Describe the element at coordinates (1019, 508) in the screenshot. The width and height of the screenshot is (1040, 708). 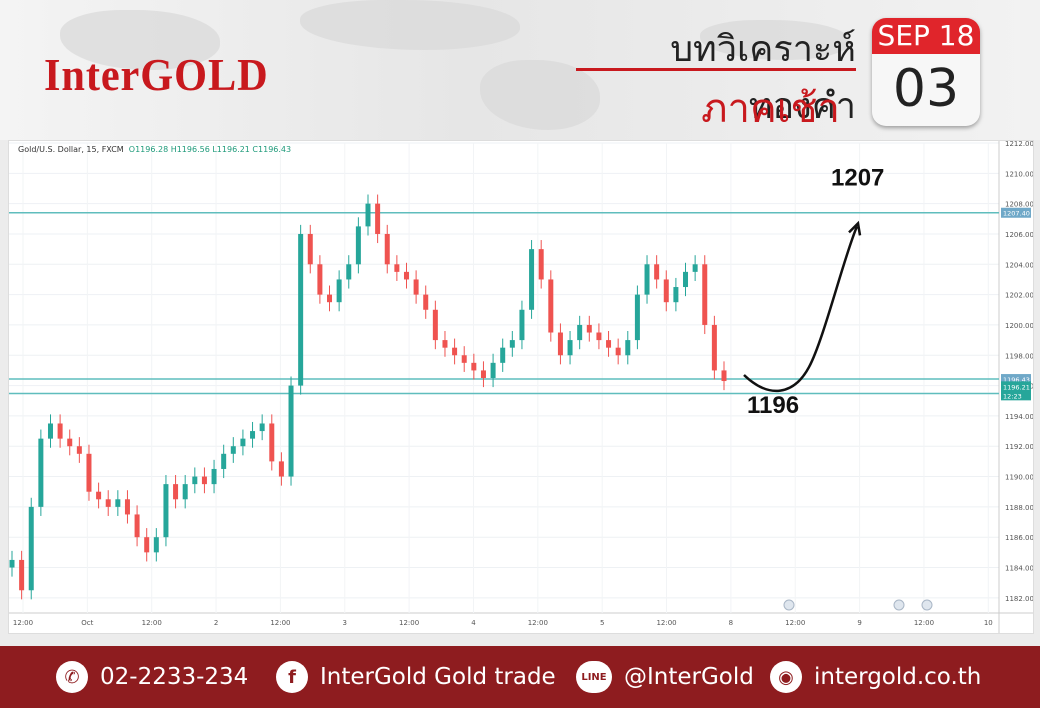
I see `y-tick-label: 1188.00` at that location.